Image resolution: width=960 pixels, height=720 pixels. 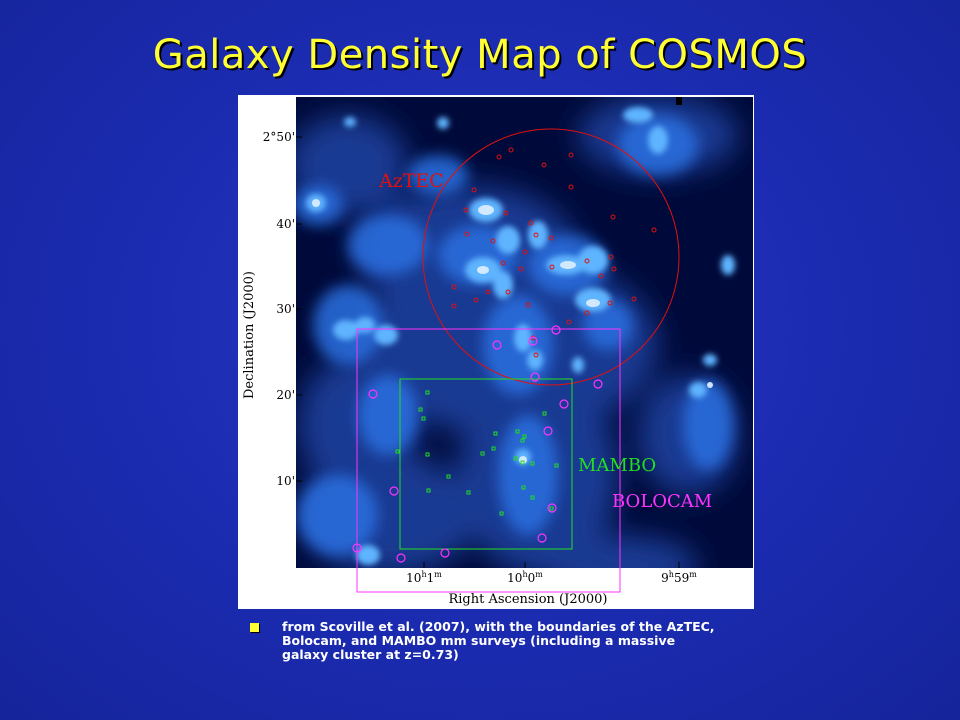 What do you see at coordinates (554, 252) in the screenshot?
I see `aztec-sources` at bounding box center [554, 252].